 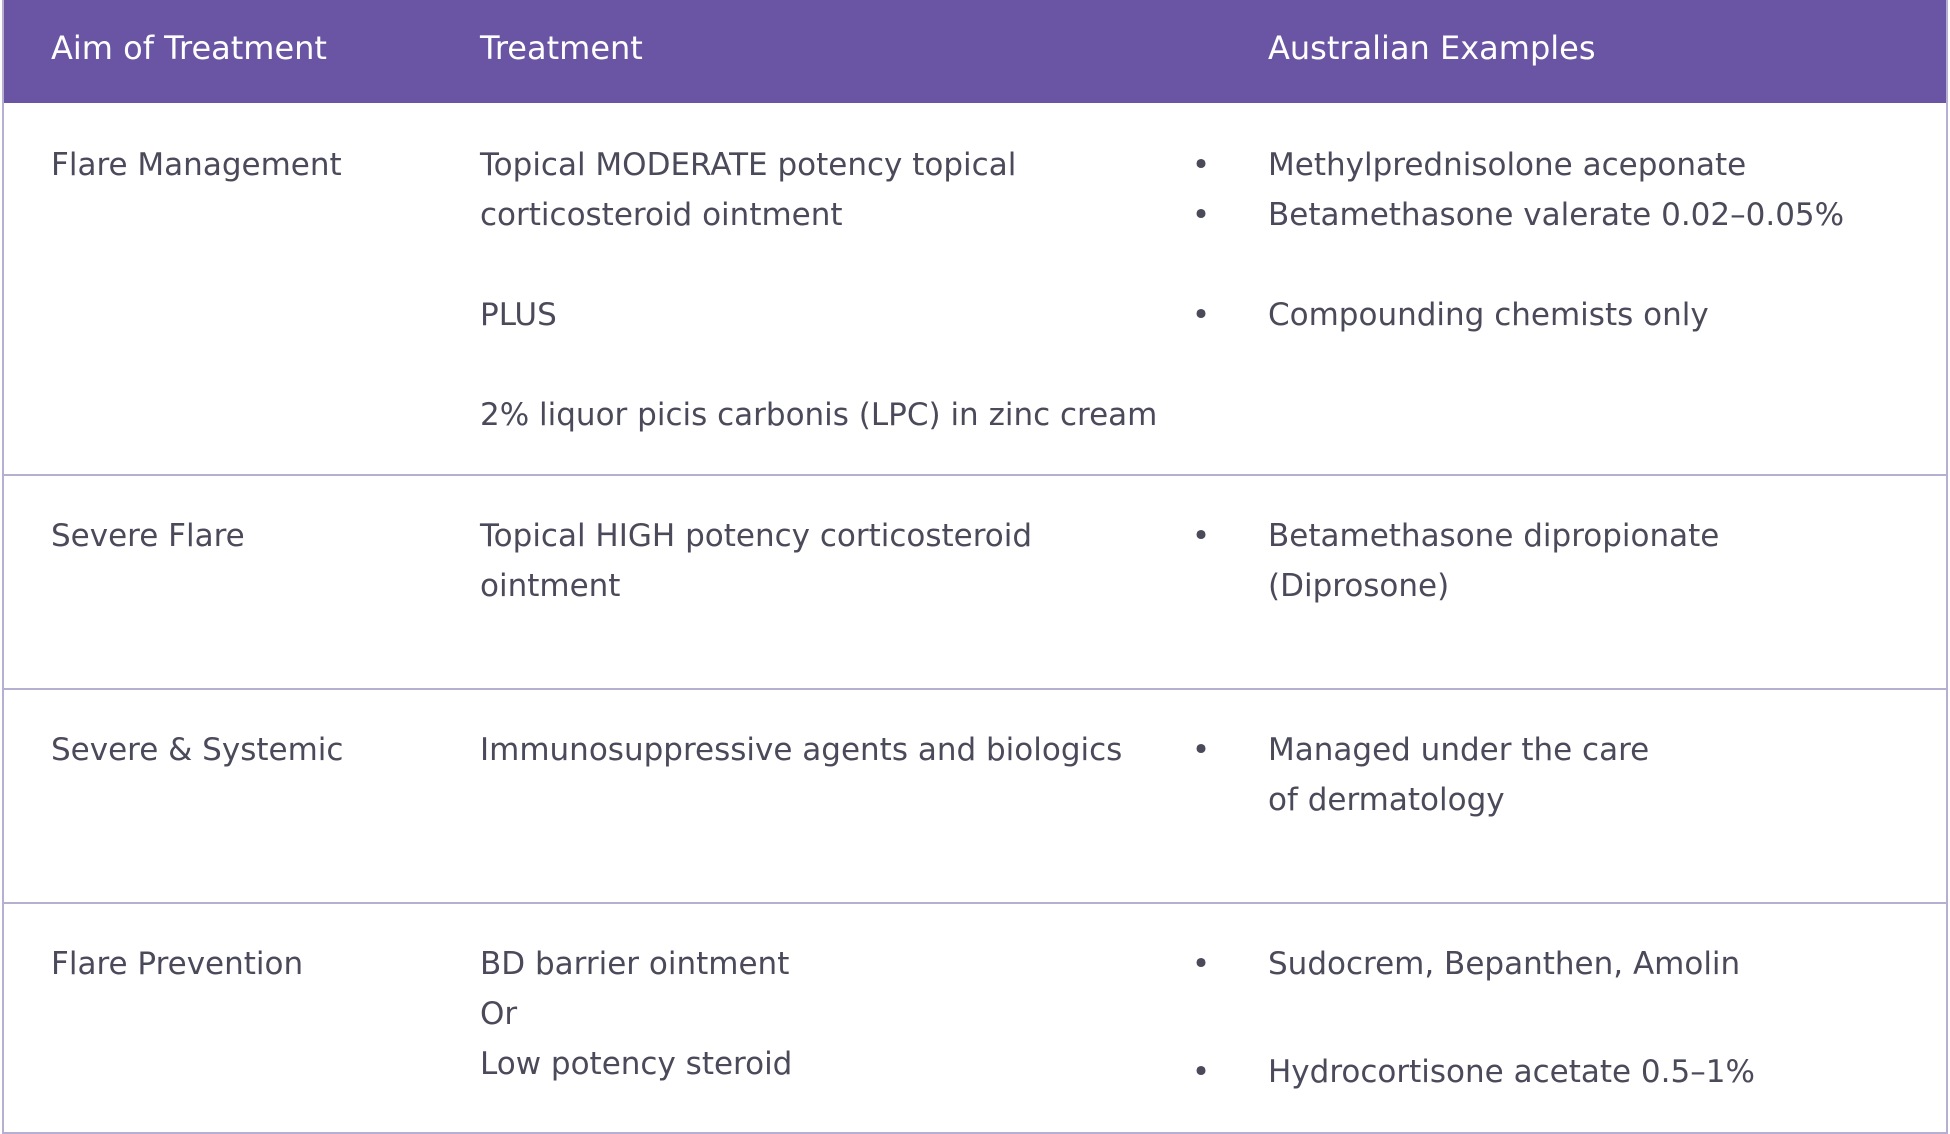 I want to click on example-text: Betamethasone dipropionate, so click(x=1494, y=536).